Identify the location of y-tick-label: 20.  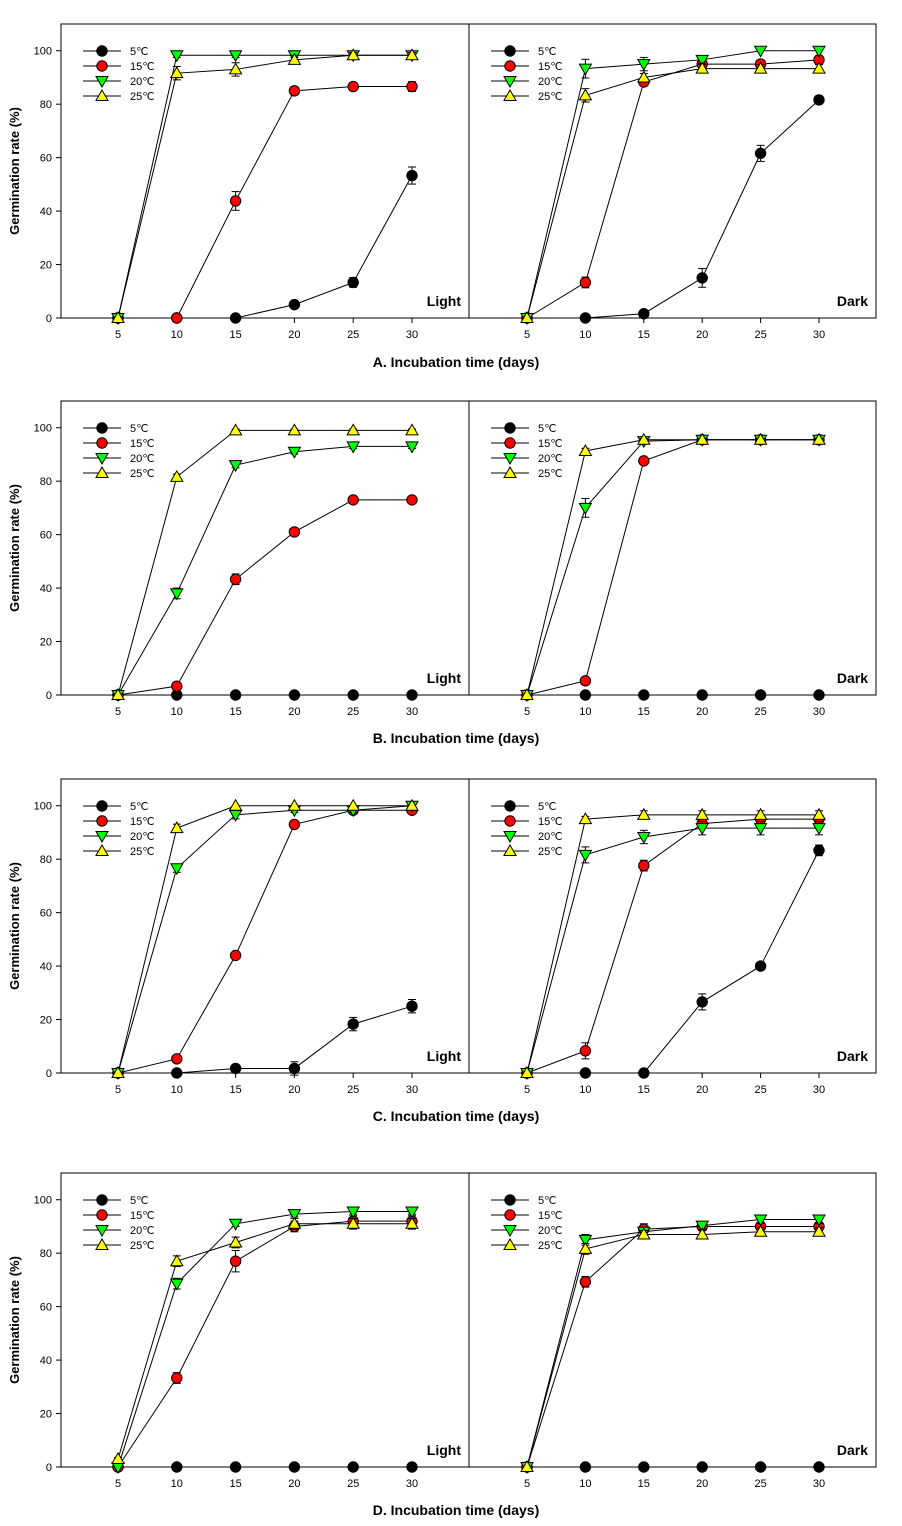
(46, 1415).